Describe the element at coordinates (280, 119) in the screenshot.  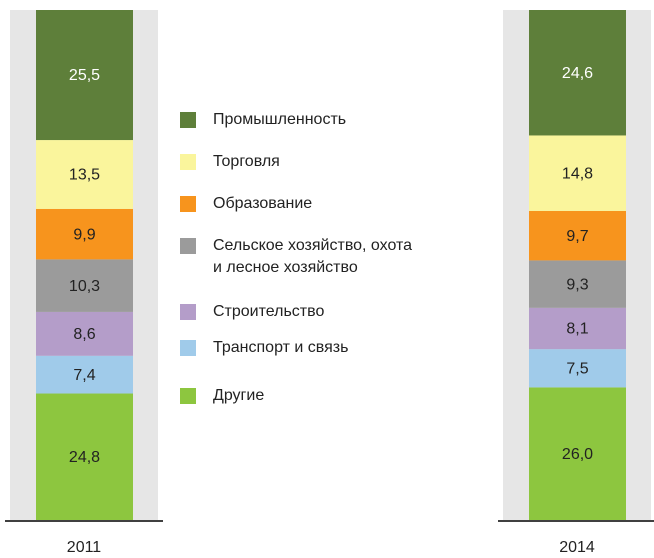
I see `legend-label: Промышленность` at that location.